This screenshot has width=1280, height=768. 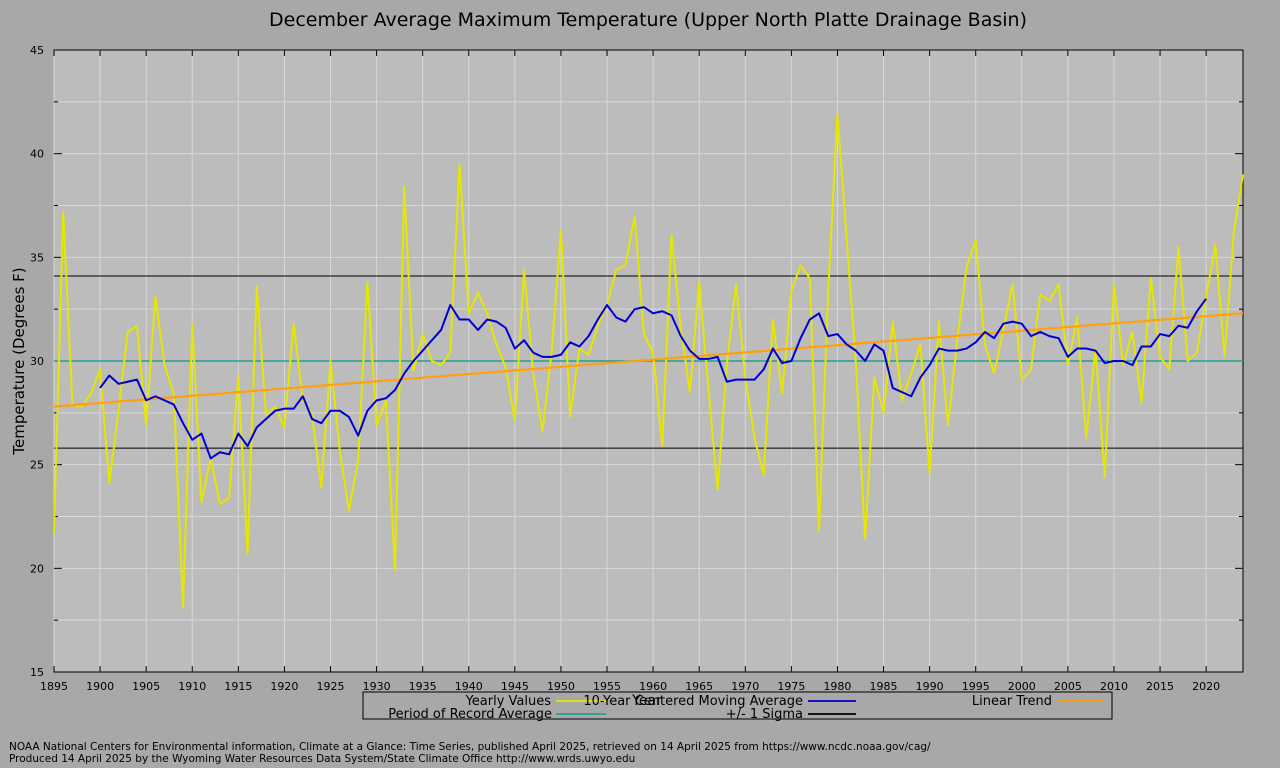 What do you see at coordinates (37, 465) in the screenshot?
I see `y-tick-label: 25` at bounding box center [37, 465].